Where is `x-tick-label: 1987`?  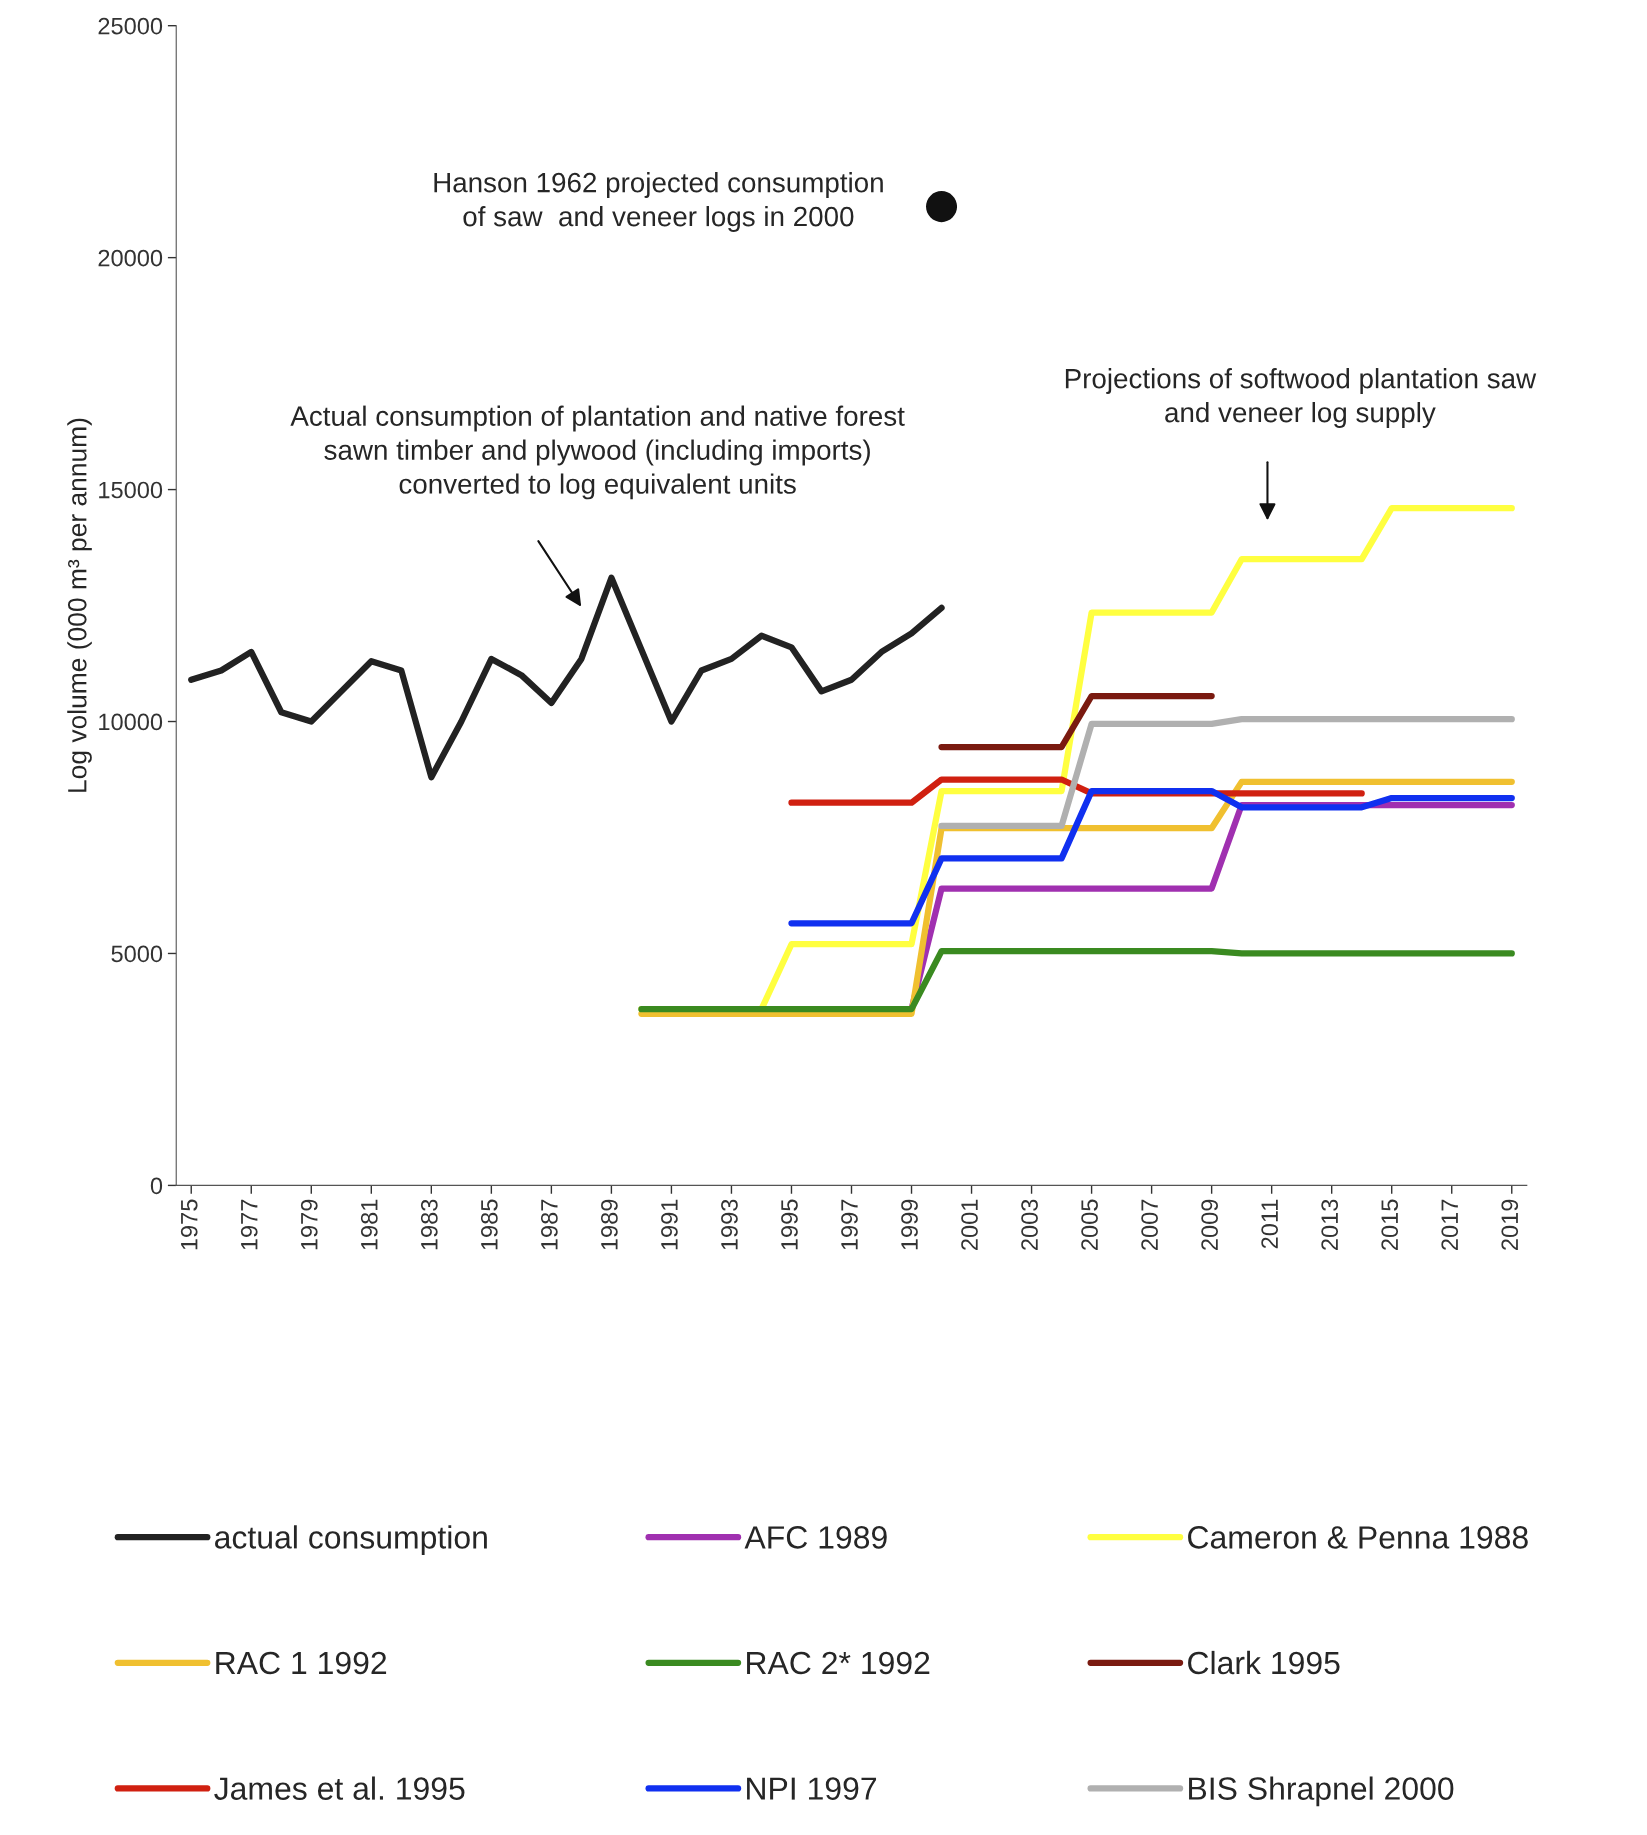 x-tick-label: 1987 is located at coordinates (549, 1224).